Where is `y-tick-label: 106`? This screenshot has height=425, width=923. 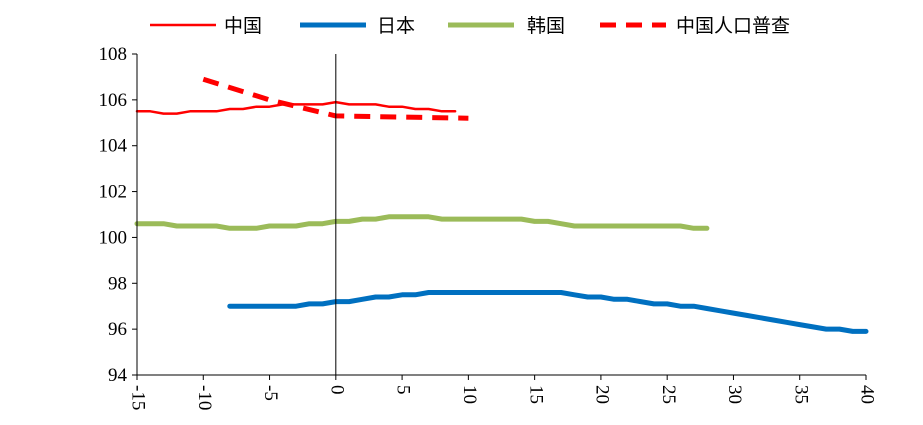 y-tick-label: 106 is located at coordinates (113, 100).